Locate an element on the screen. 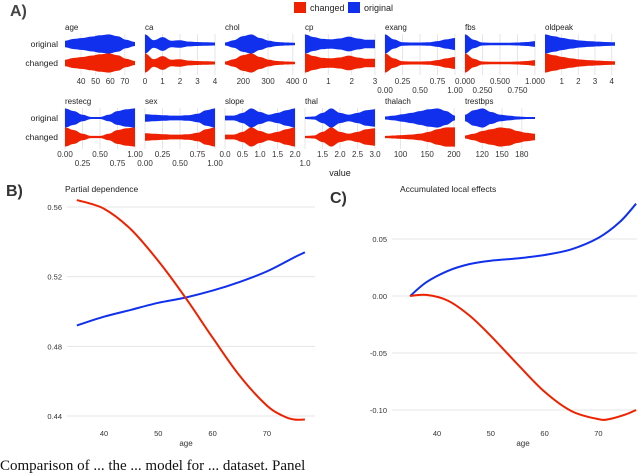 This screenshot has width=640, height=475. facet-ca: 0 1 2 3 4 ca is located at coordinates (180, 54).